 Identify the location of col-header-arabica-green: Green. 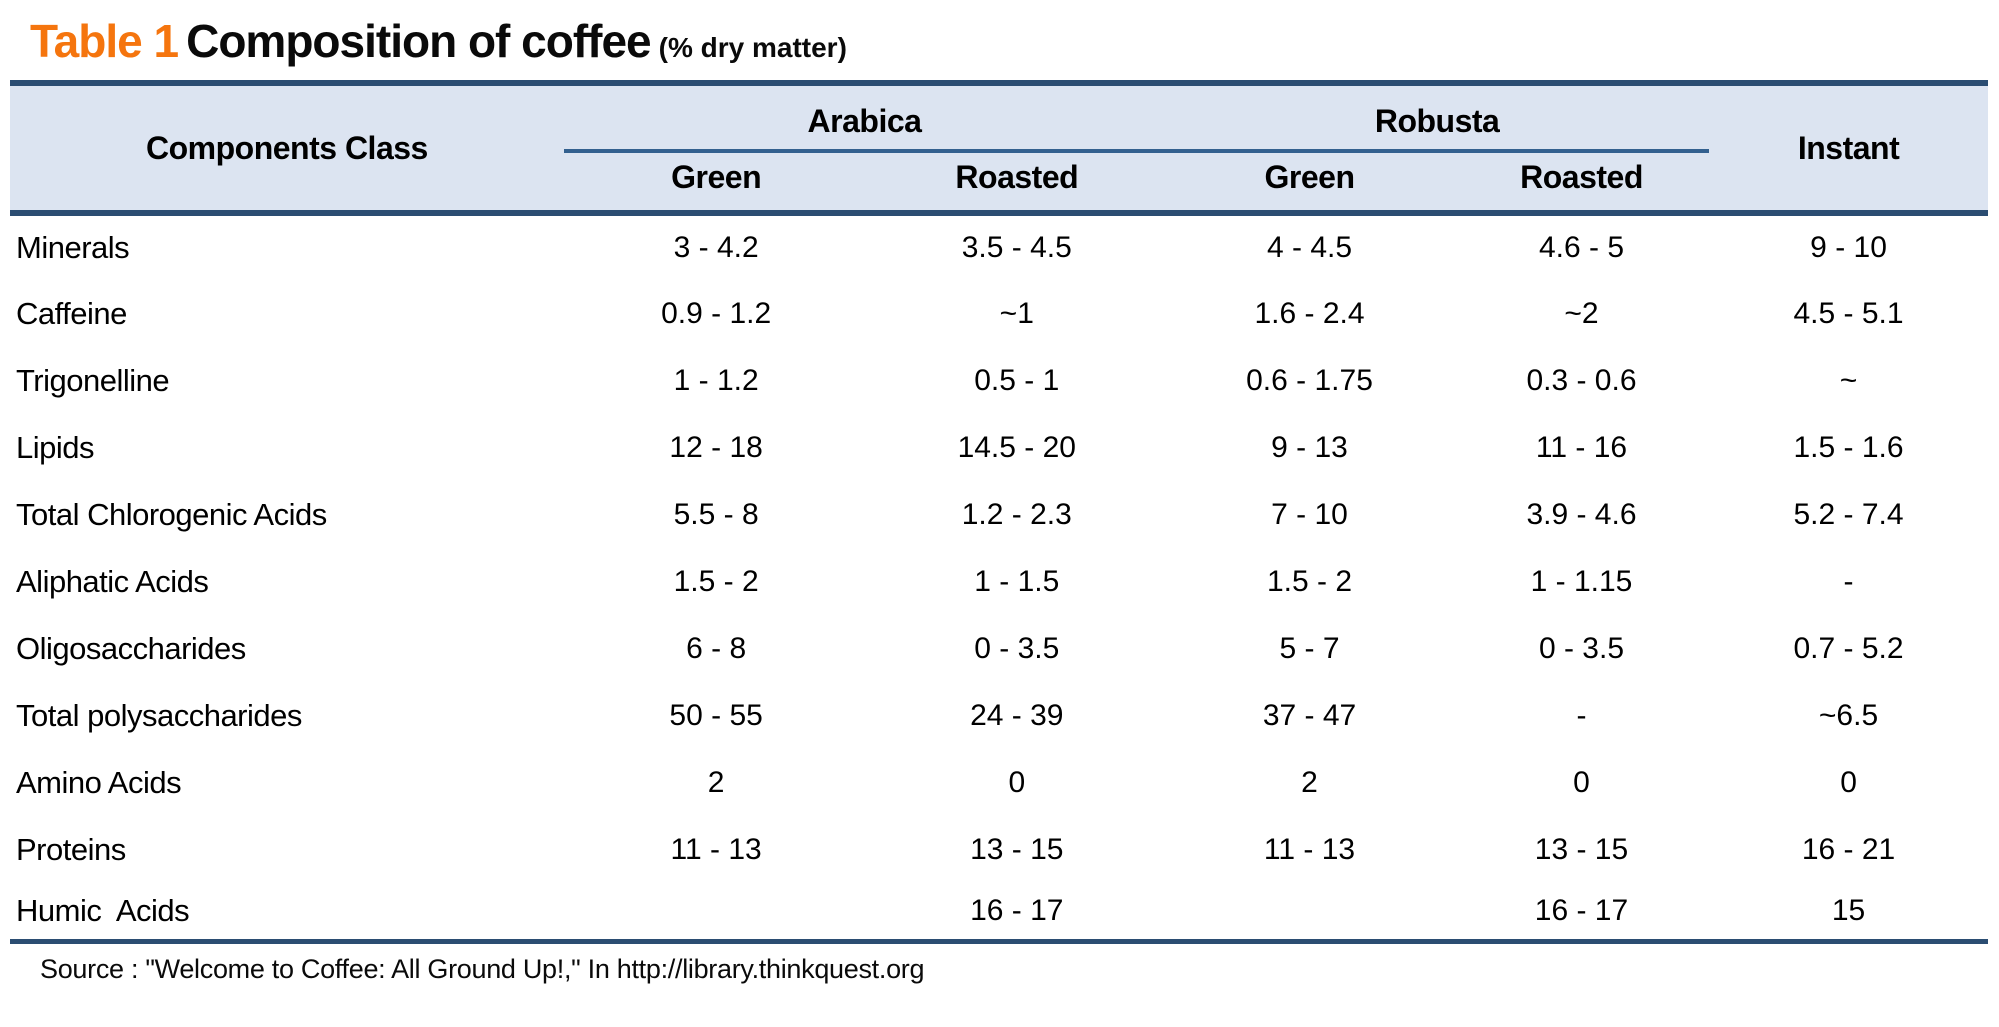
(716, 183).